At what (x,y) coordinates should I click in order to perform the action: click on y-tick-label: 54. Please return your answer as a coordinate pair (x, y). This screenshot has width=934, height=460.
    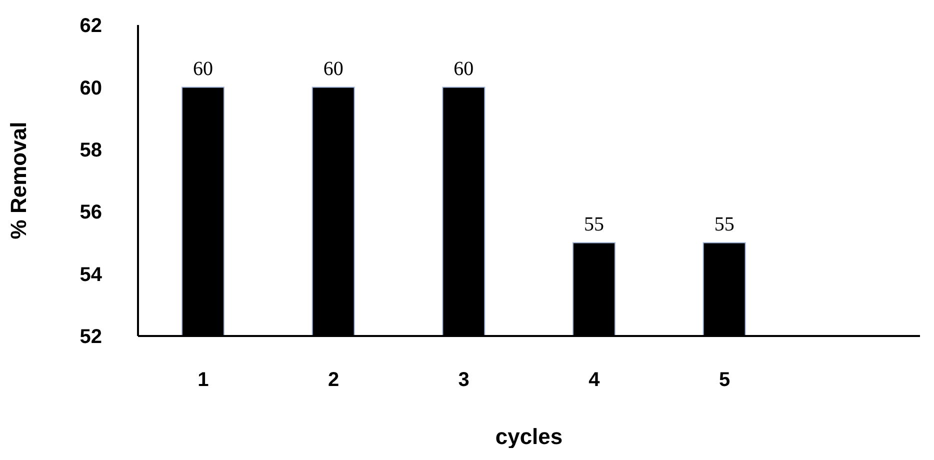
    Looking at the image, I should click on (91, 275).